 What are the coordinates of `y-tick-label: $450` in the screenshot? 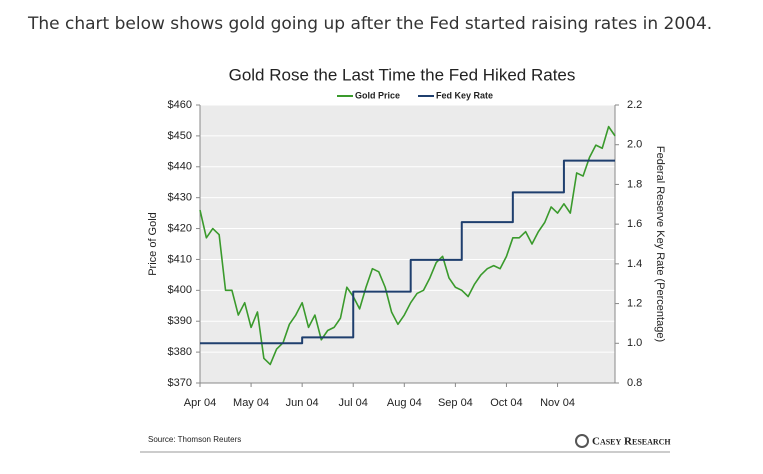 It's located at (180, 136).